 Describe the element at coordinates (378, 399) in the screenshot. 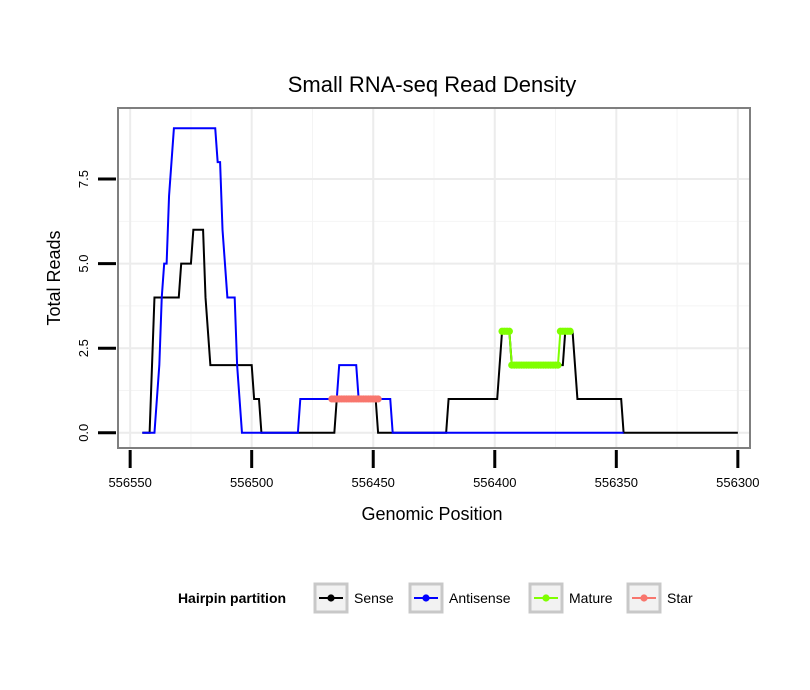

I see `series-point-star` at that location.